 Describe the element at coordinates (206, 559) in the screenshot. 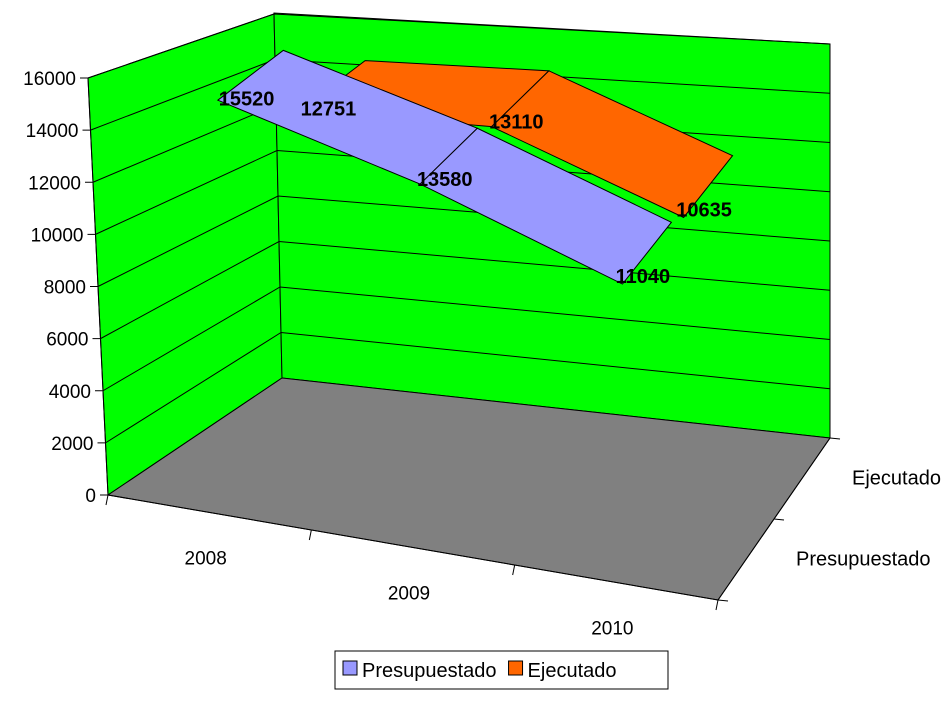

I see `category-label: 2008` at that location.